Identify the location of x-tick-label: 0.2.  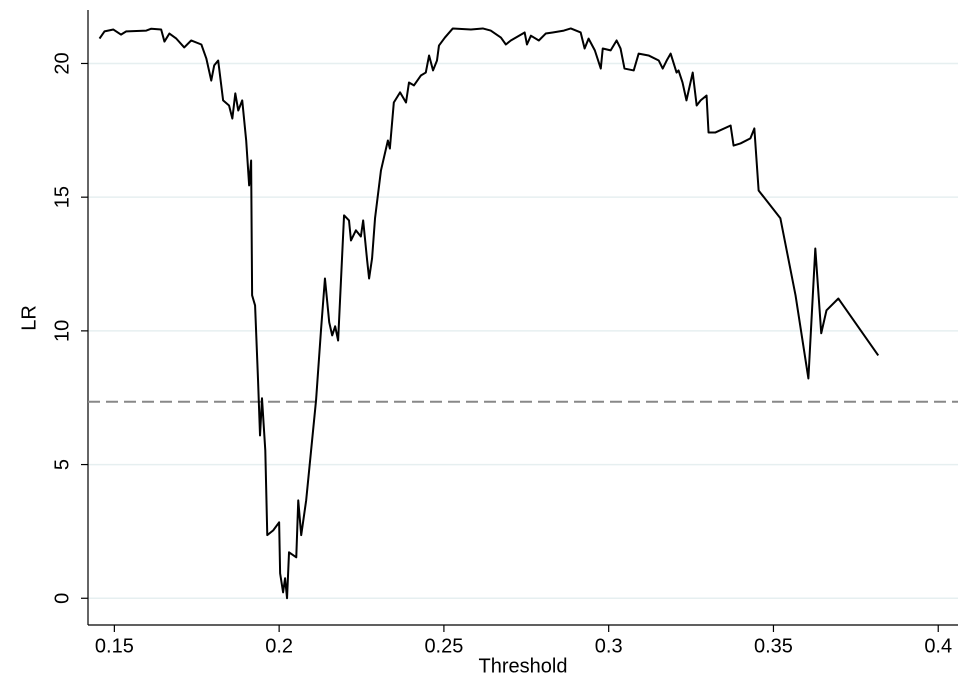
(279, 646).